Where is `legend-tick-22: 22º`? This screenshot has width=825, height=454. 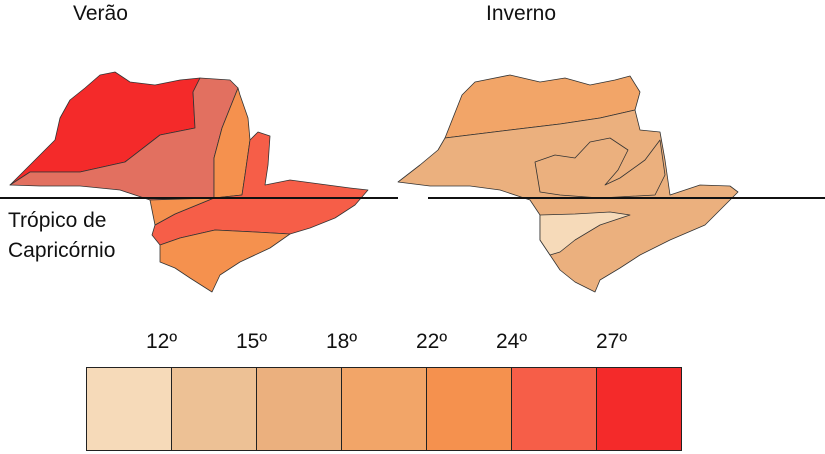 legend-tick-22: 22º is located at coordinates (432, 341).